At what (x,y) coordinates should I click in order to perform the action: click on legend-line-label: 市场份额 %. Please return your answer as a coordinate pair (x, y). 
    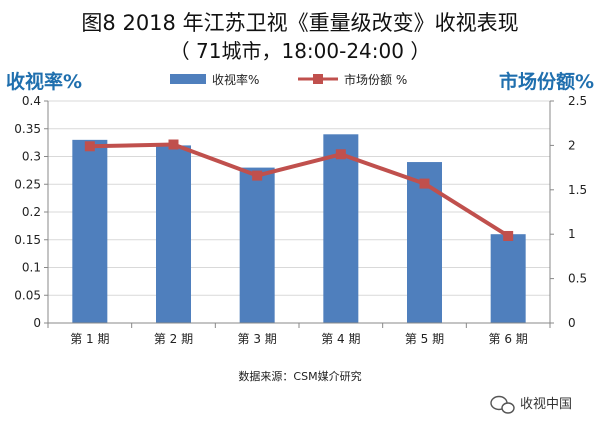
    Looking at the image, I should click on (375, 79).